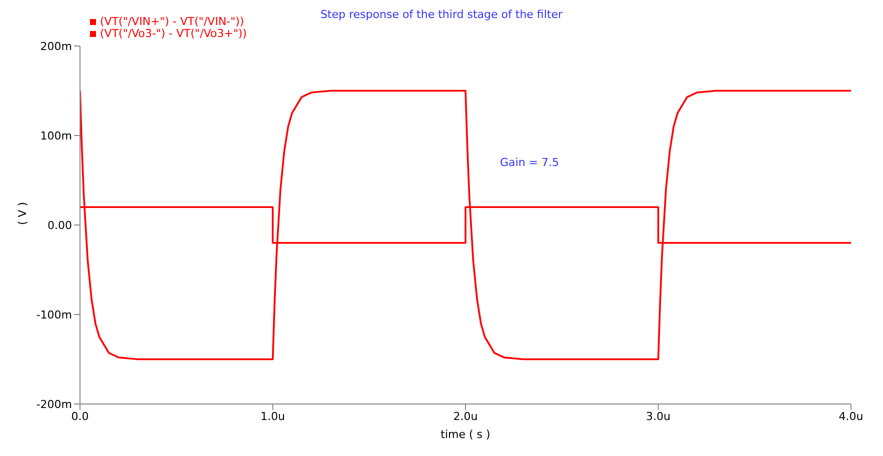  Describe the element at coordinates (529, 162) in the screenshot. I see `annotation: Gain = 7.5` at that location.